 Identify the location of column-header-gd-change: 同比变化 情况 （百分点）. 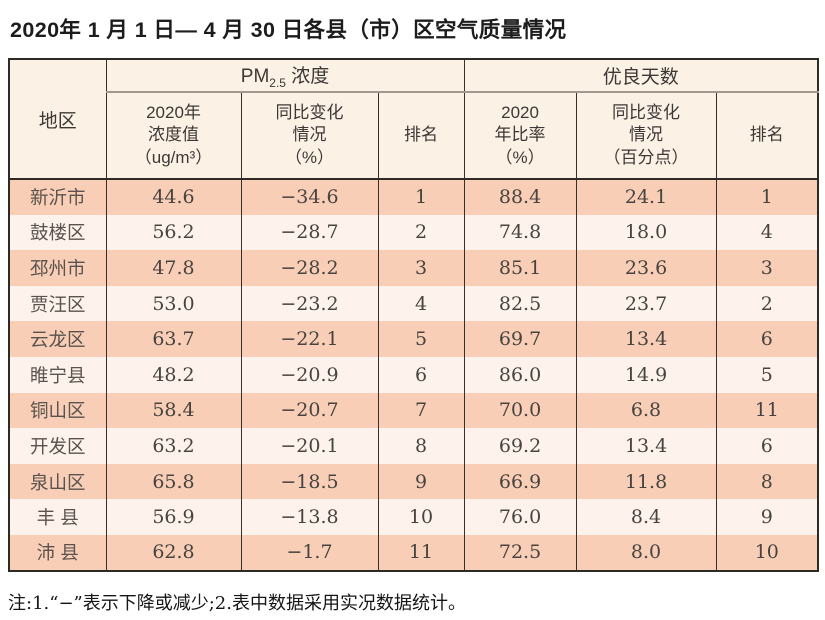
(646, 135).